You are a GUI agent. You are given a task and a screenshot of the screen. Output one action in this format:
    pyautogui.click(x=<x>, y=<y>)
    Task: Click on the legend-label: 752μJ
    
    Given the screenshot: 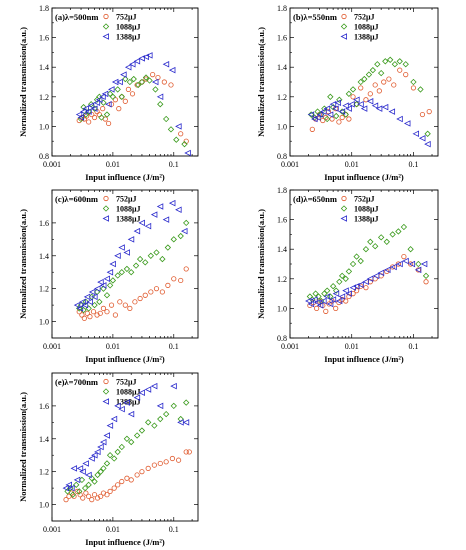 What is the action you would take?
    pyautogui.click(x=126, y=17)
    